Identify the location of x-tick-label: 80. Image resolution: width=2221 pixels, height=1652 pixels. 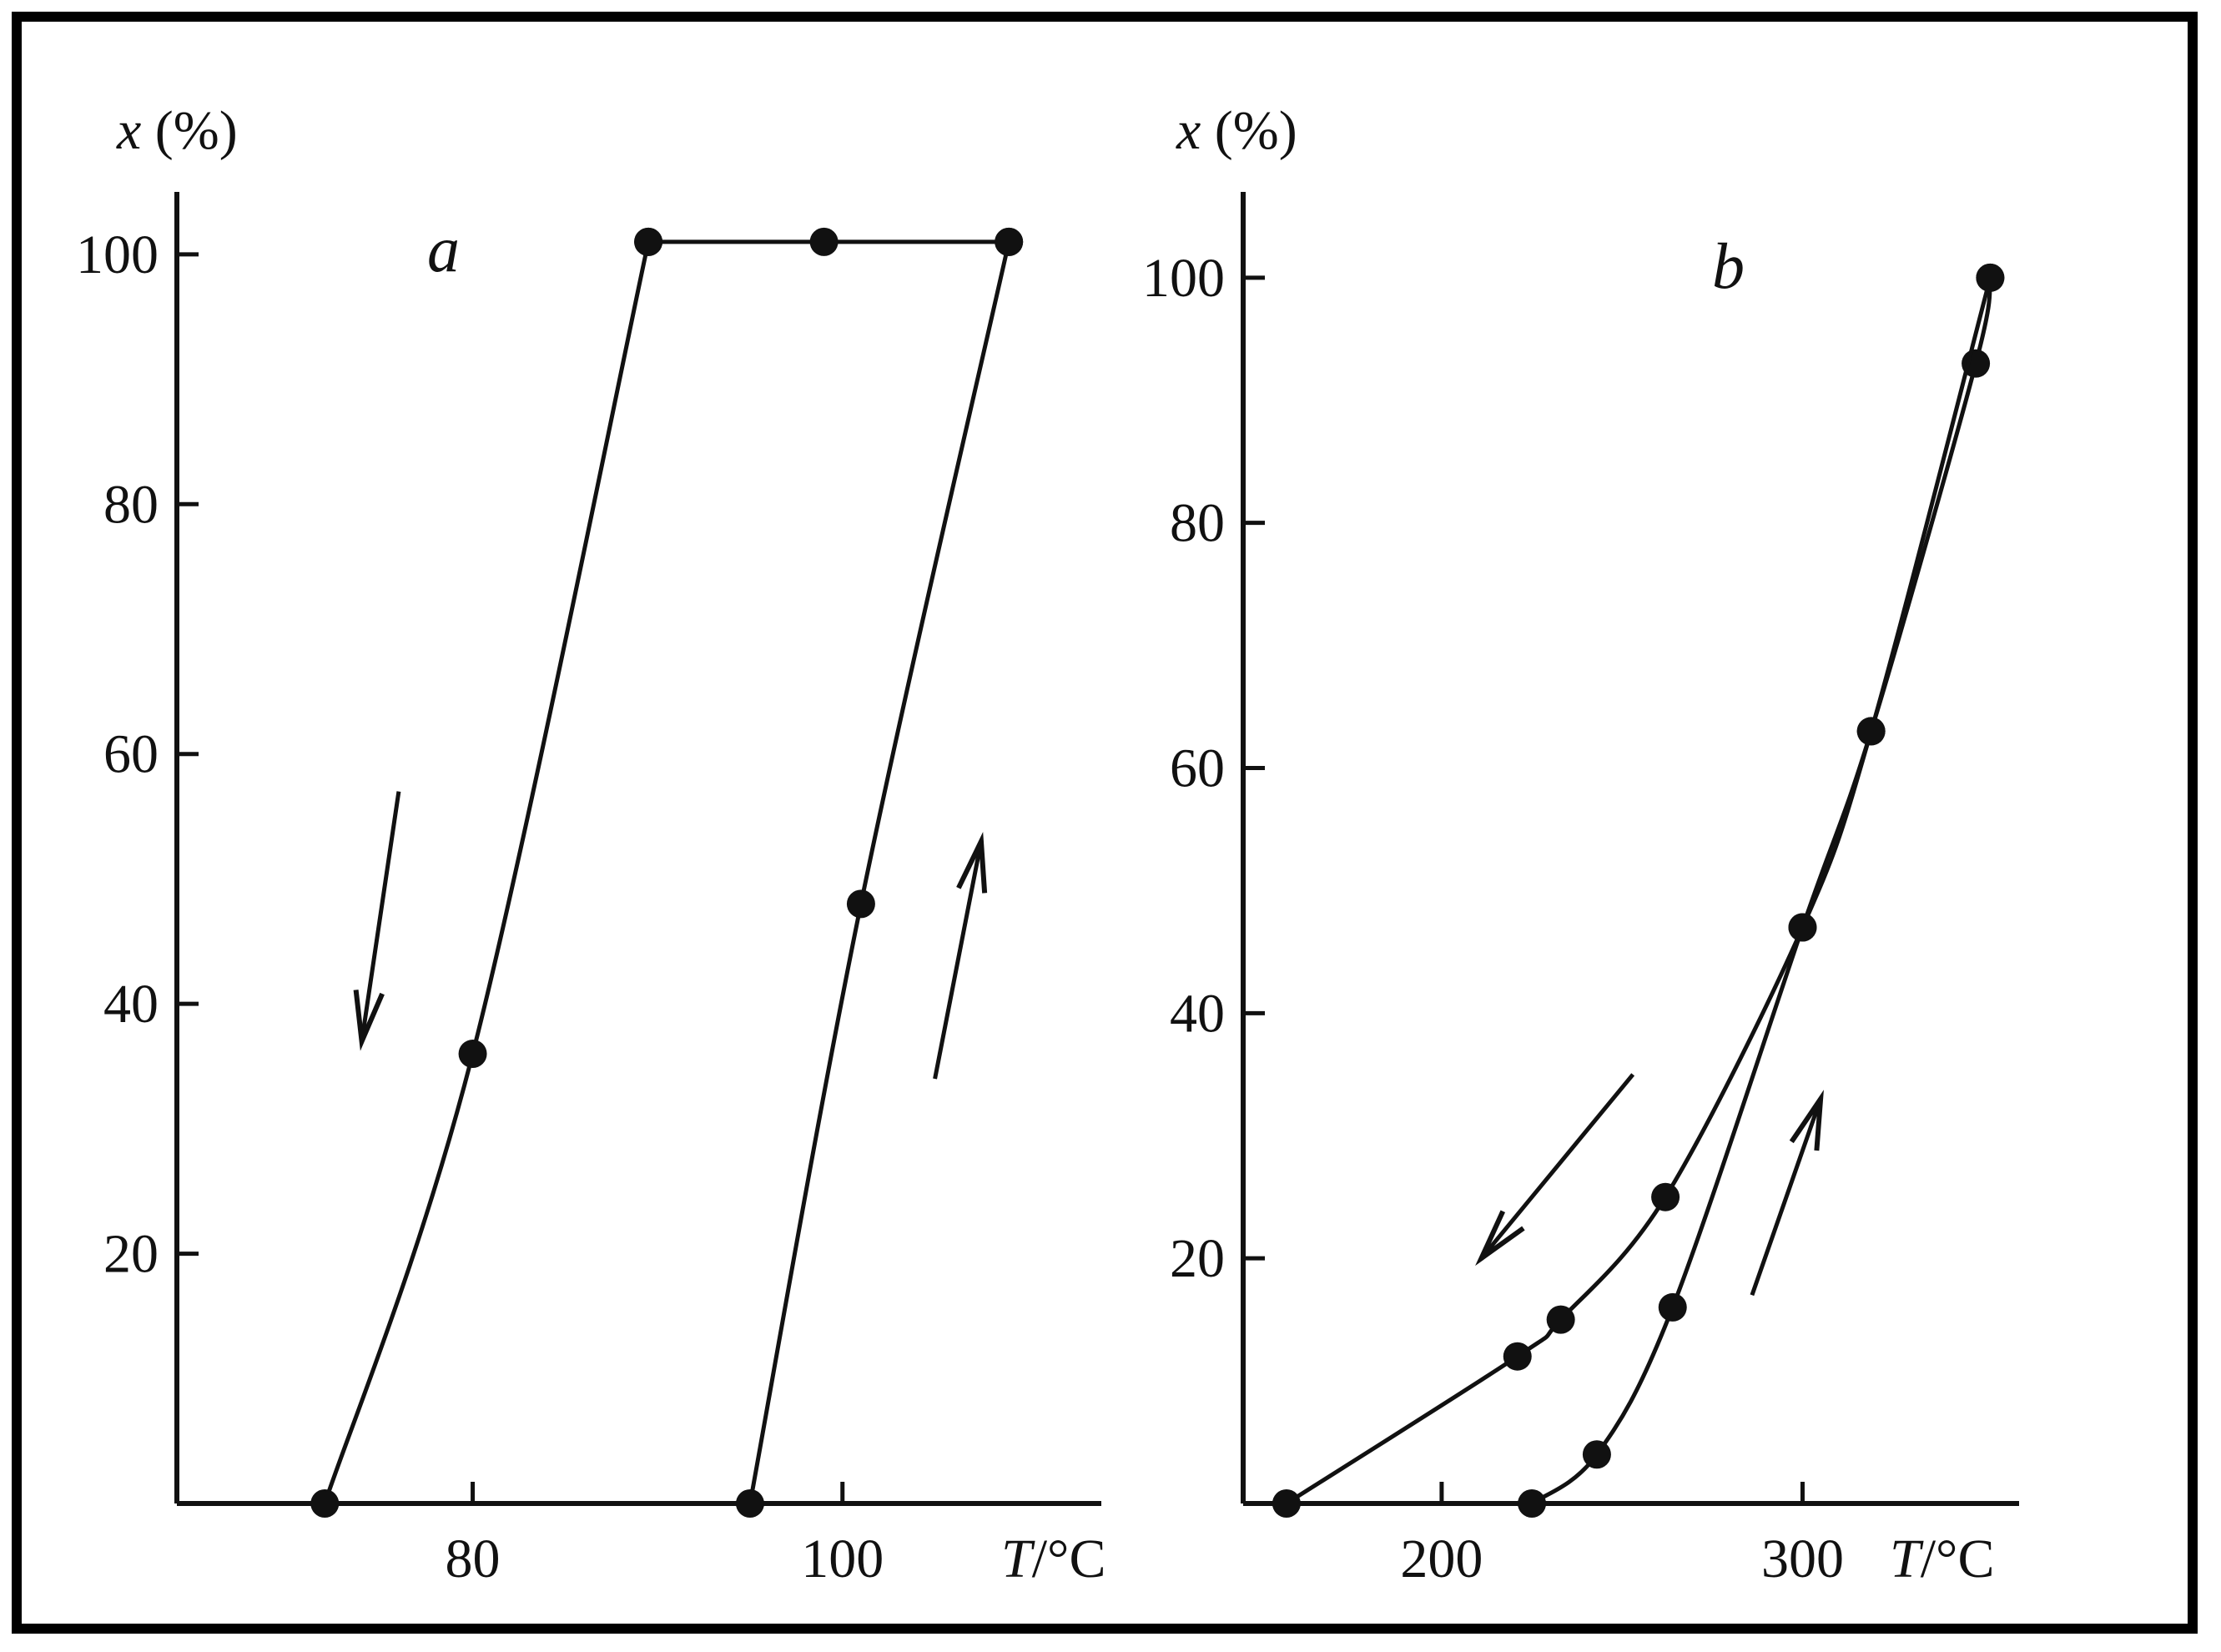
(473, 1559).